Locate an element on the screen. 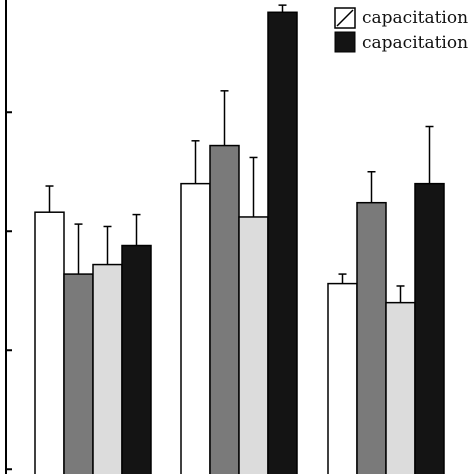  legend-entry-1: capacitation is located at coordinates (401, 18).